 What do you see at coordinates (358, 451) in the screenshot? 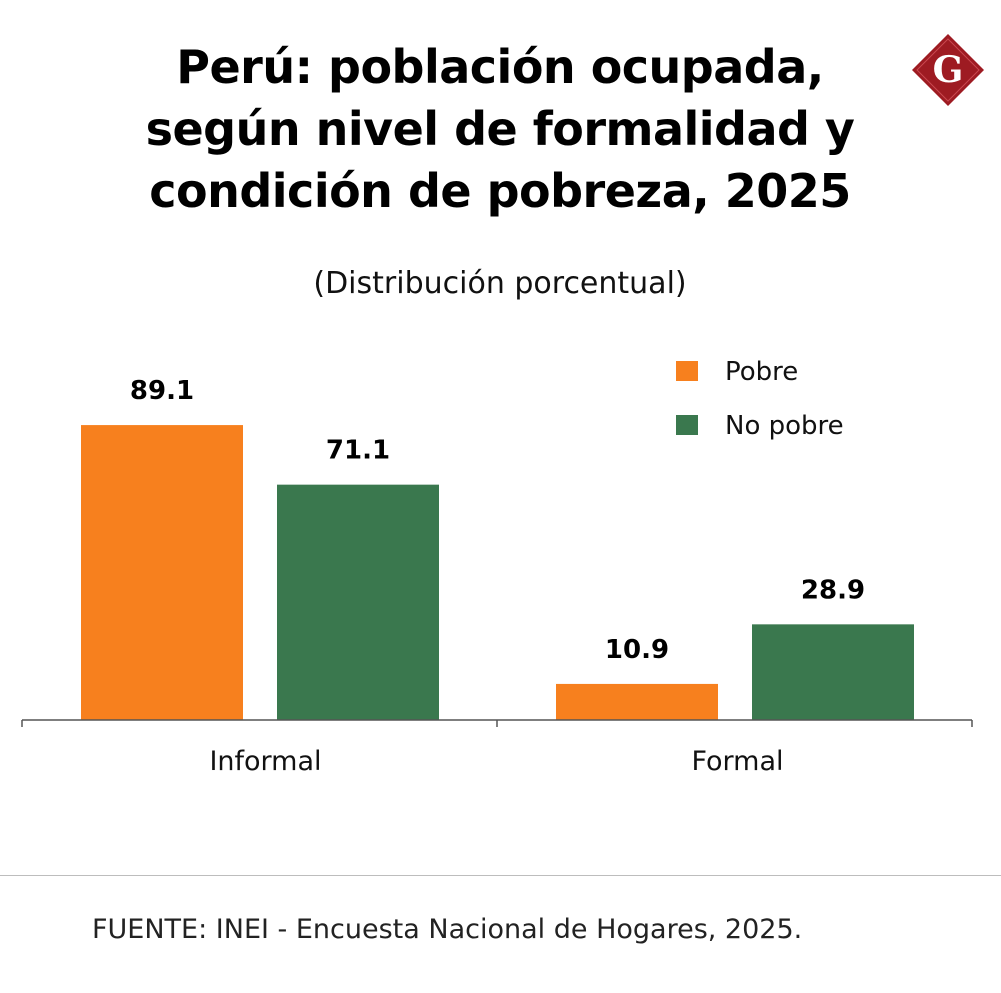
I see `value-label-no-pobre-informal: 71.1` at bounding box center [358, 451].